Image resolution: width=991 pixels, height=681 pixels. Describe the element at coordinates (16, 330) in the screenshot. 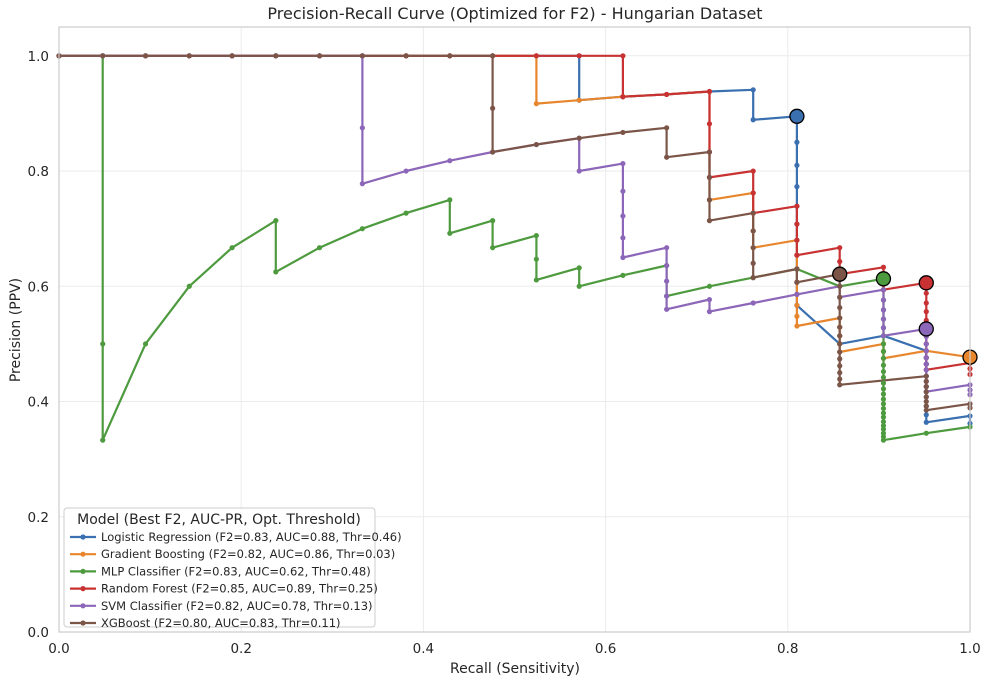

I see `y-axis-label: Precision (PPV)` at that location.